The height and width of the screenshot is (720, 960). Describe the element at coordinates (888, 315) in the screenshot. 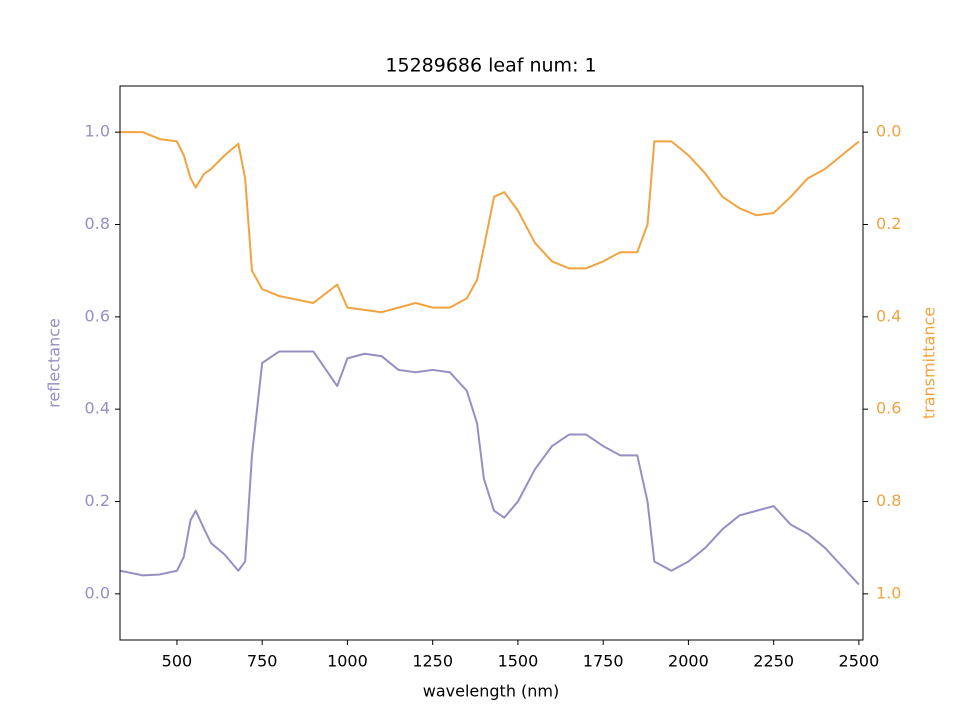

I see `y2-tick-label: 0.4` at that location.